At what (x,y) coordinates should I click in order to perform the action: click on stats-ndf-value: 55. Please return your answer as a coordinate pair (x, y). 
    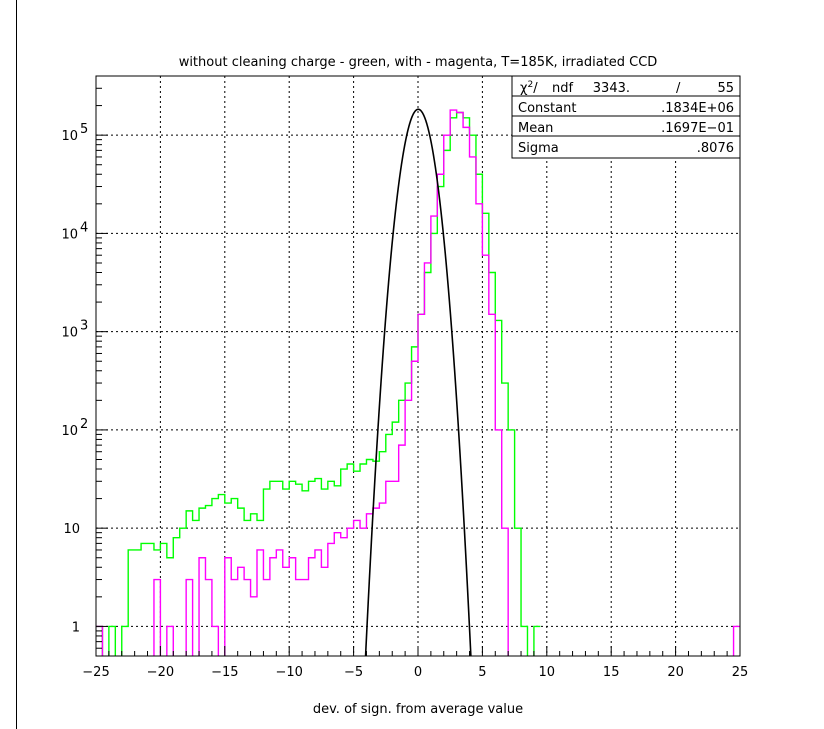
    Looking at the image, I should click on (725, 88).